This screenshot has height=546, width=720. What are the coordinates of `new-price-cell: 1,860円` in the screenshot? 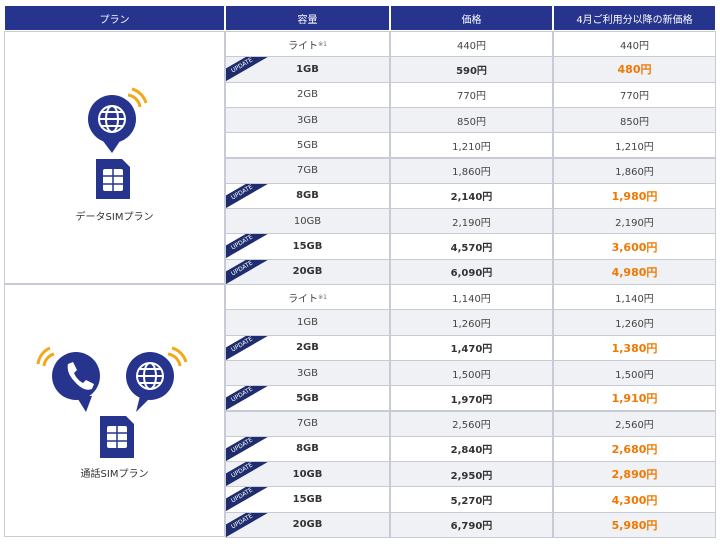 It's located at (634, 170).